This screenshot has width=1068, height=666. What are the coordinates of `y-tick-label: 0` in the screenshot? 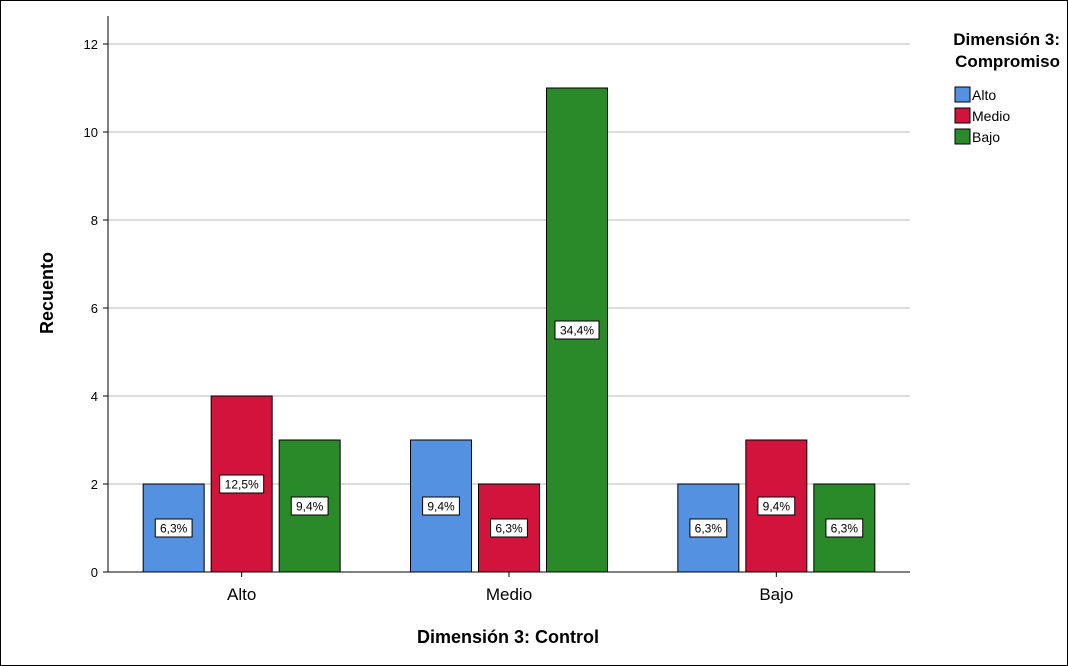 It's located at (94, 572).